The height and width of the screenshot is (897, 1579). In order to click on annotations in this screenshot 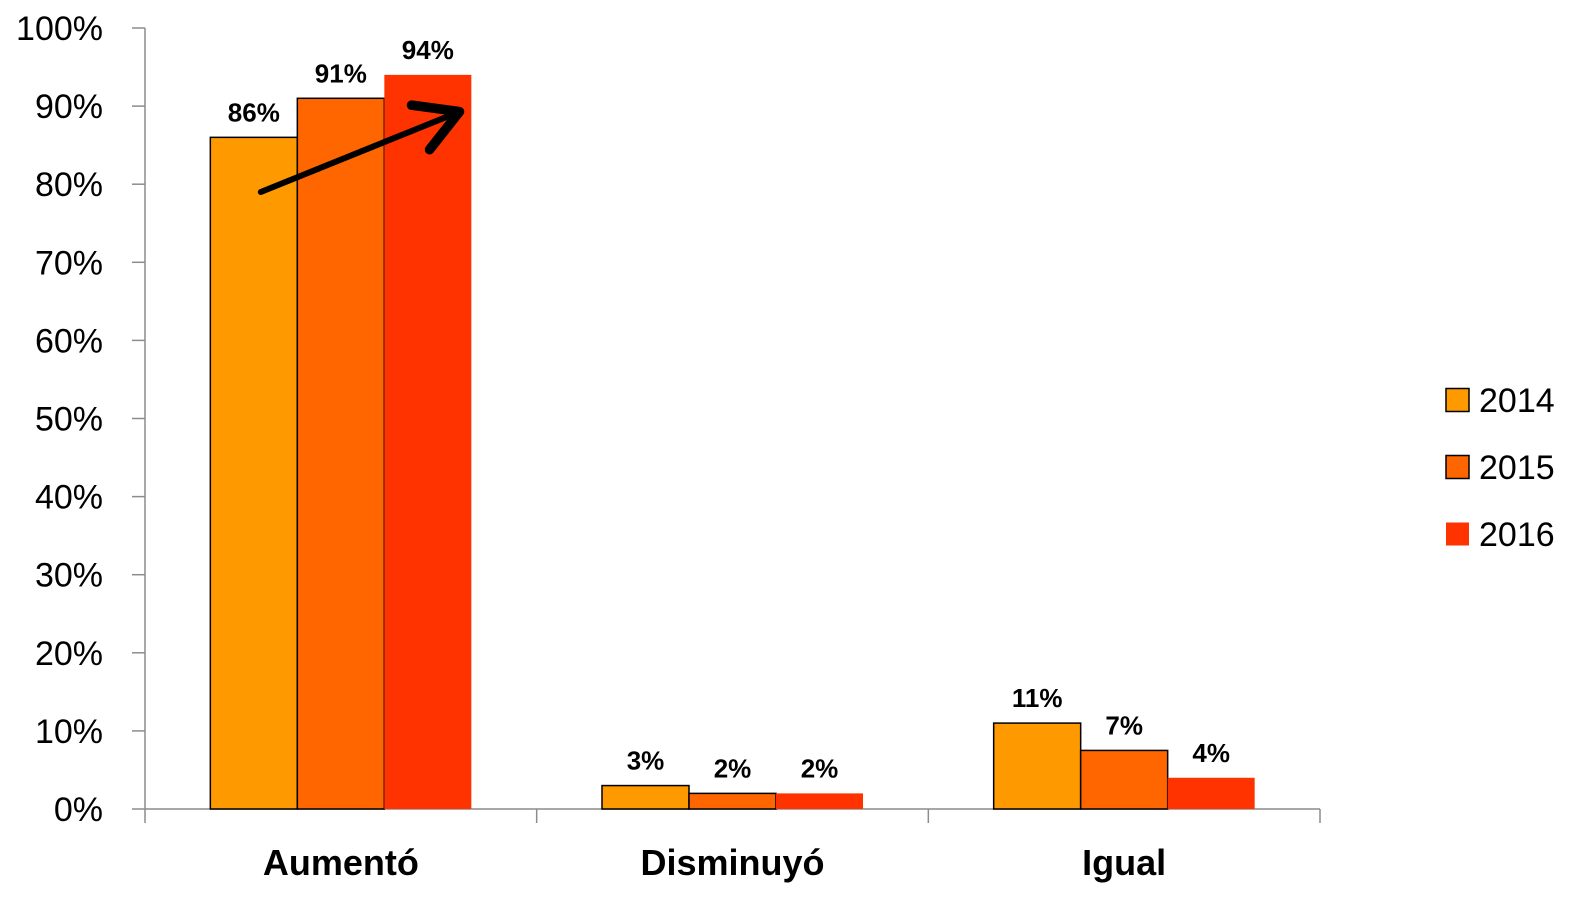, I will do `click(361, 148)`.